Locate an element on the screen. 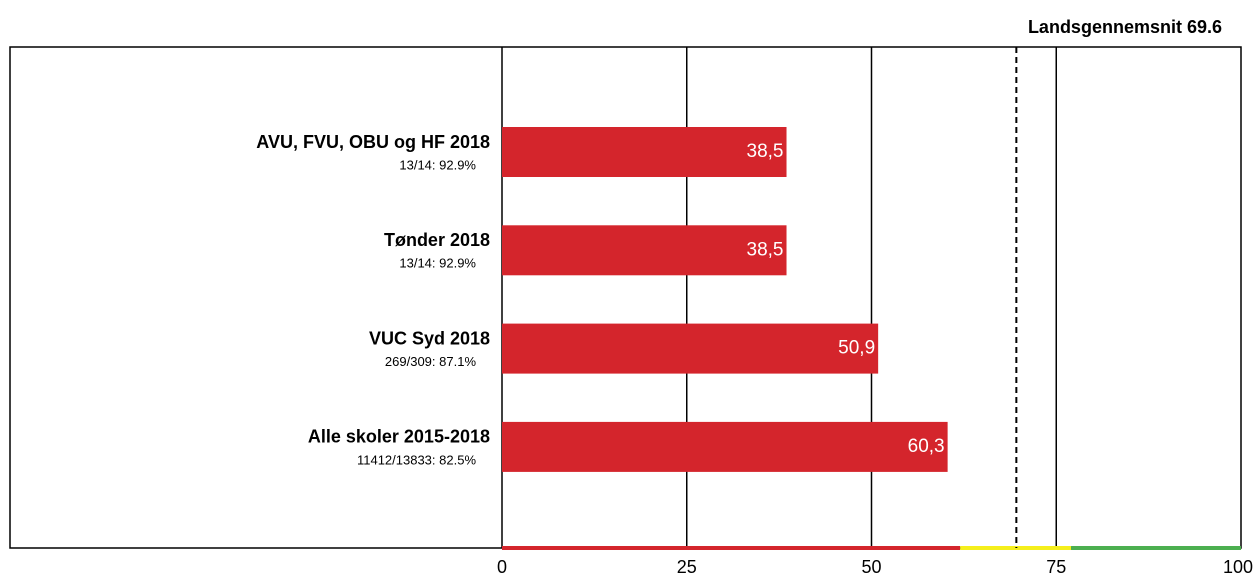  category-sublabel: 269/309: 87.1% is located at coordinates (431, 361).